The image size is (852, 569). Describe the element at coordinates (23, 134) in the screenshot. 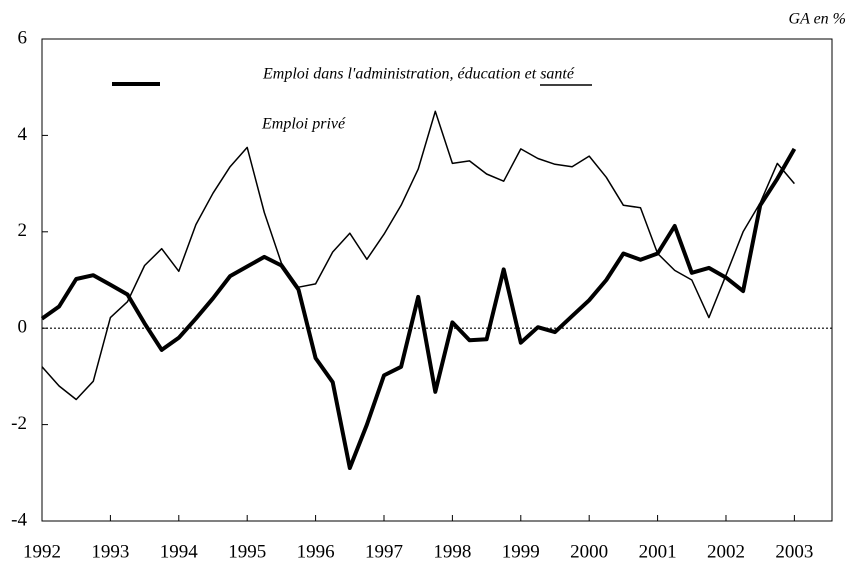

I see `y-tick-label: 4` at that location.